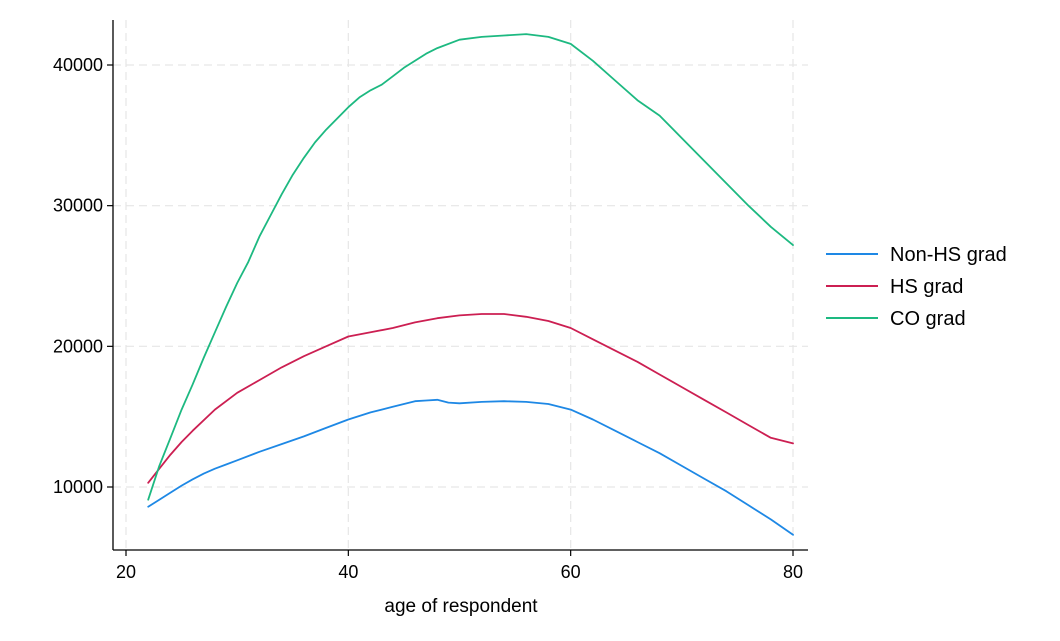  What do you see at coordinates (928, 319) in the screenshot?
I see `legend-label-co-grad: CO grad` at bounding box center [928, 319].